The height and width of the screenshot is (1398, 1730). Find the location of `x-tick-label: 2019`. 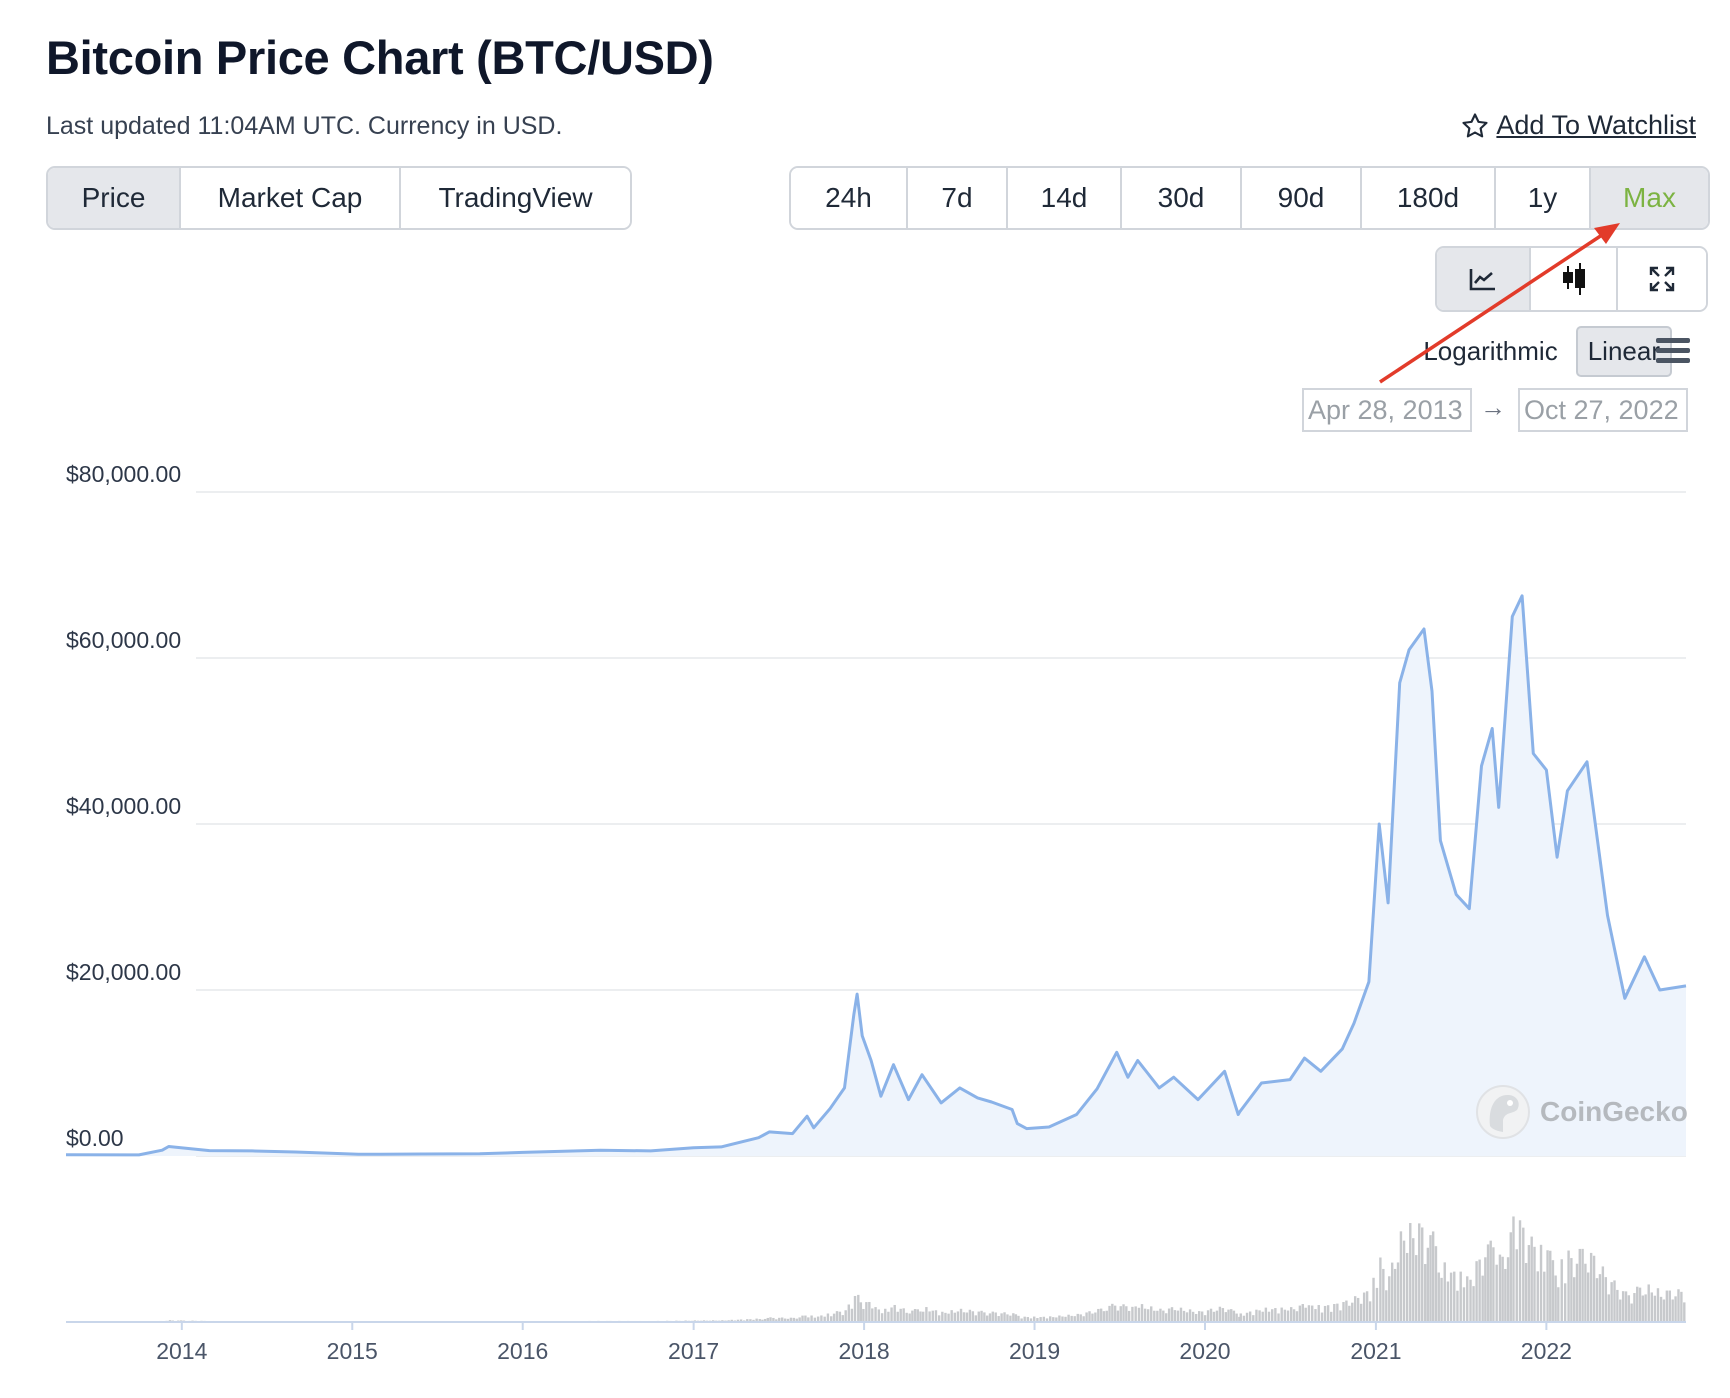

x-tick-label: 2019 is located at coordinates (1034, 1351).